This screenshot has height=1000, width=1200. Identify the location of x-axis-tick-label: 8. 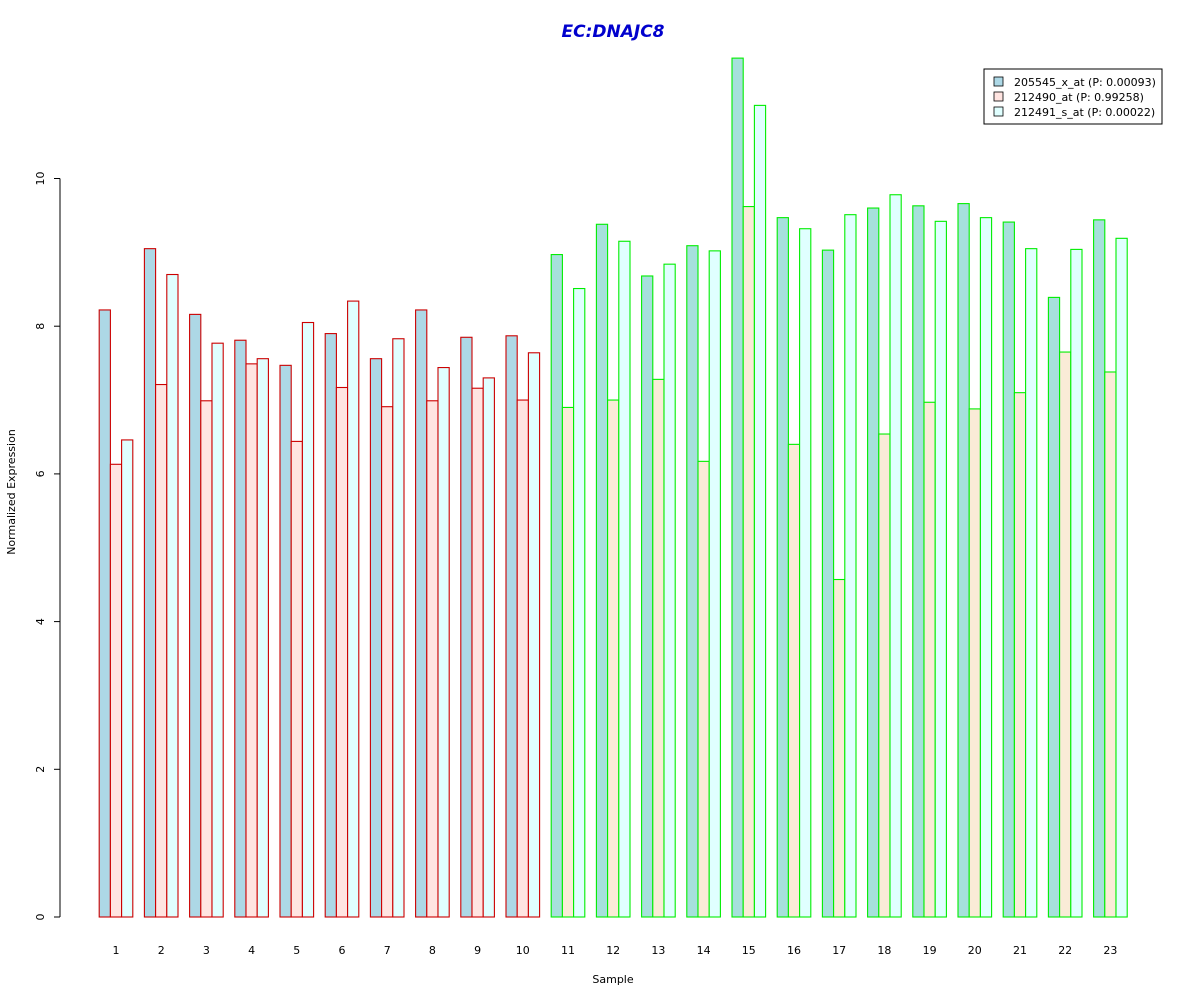
(432, 950).